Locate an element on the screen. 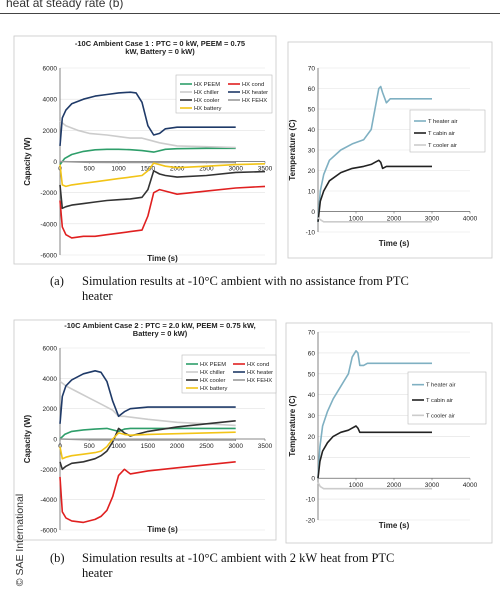  x-tick-label: 3500 is located at coordinates (265, 169).